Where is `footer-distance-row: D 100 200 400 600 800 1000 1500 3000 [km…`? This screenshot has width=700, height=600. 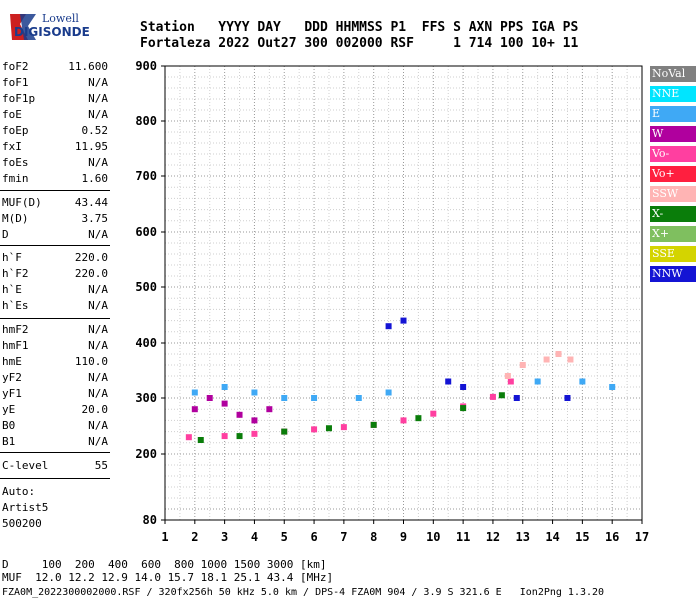
footer-distance-row: D 100 200 400 600 800 1000 1500 3000 [km… is located at coordinates (164, 564).